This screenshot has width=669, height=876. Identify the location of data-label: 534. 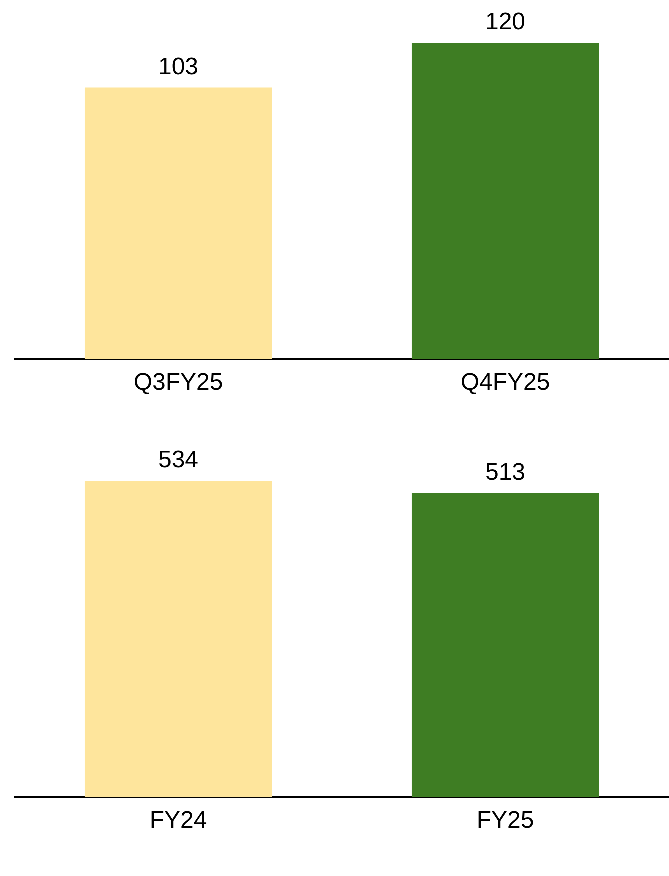
(178, 460).